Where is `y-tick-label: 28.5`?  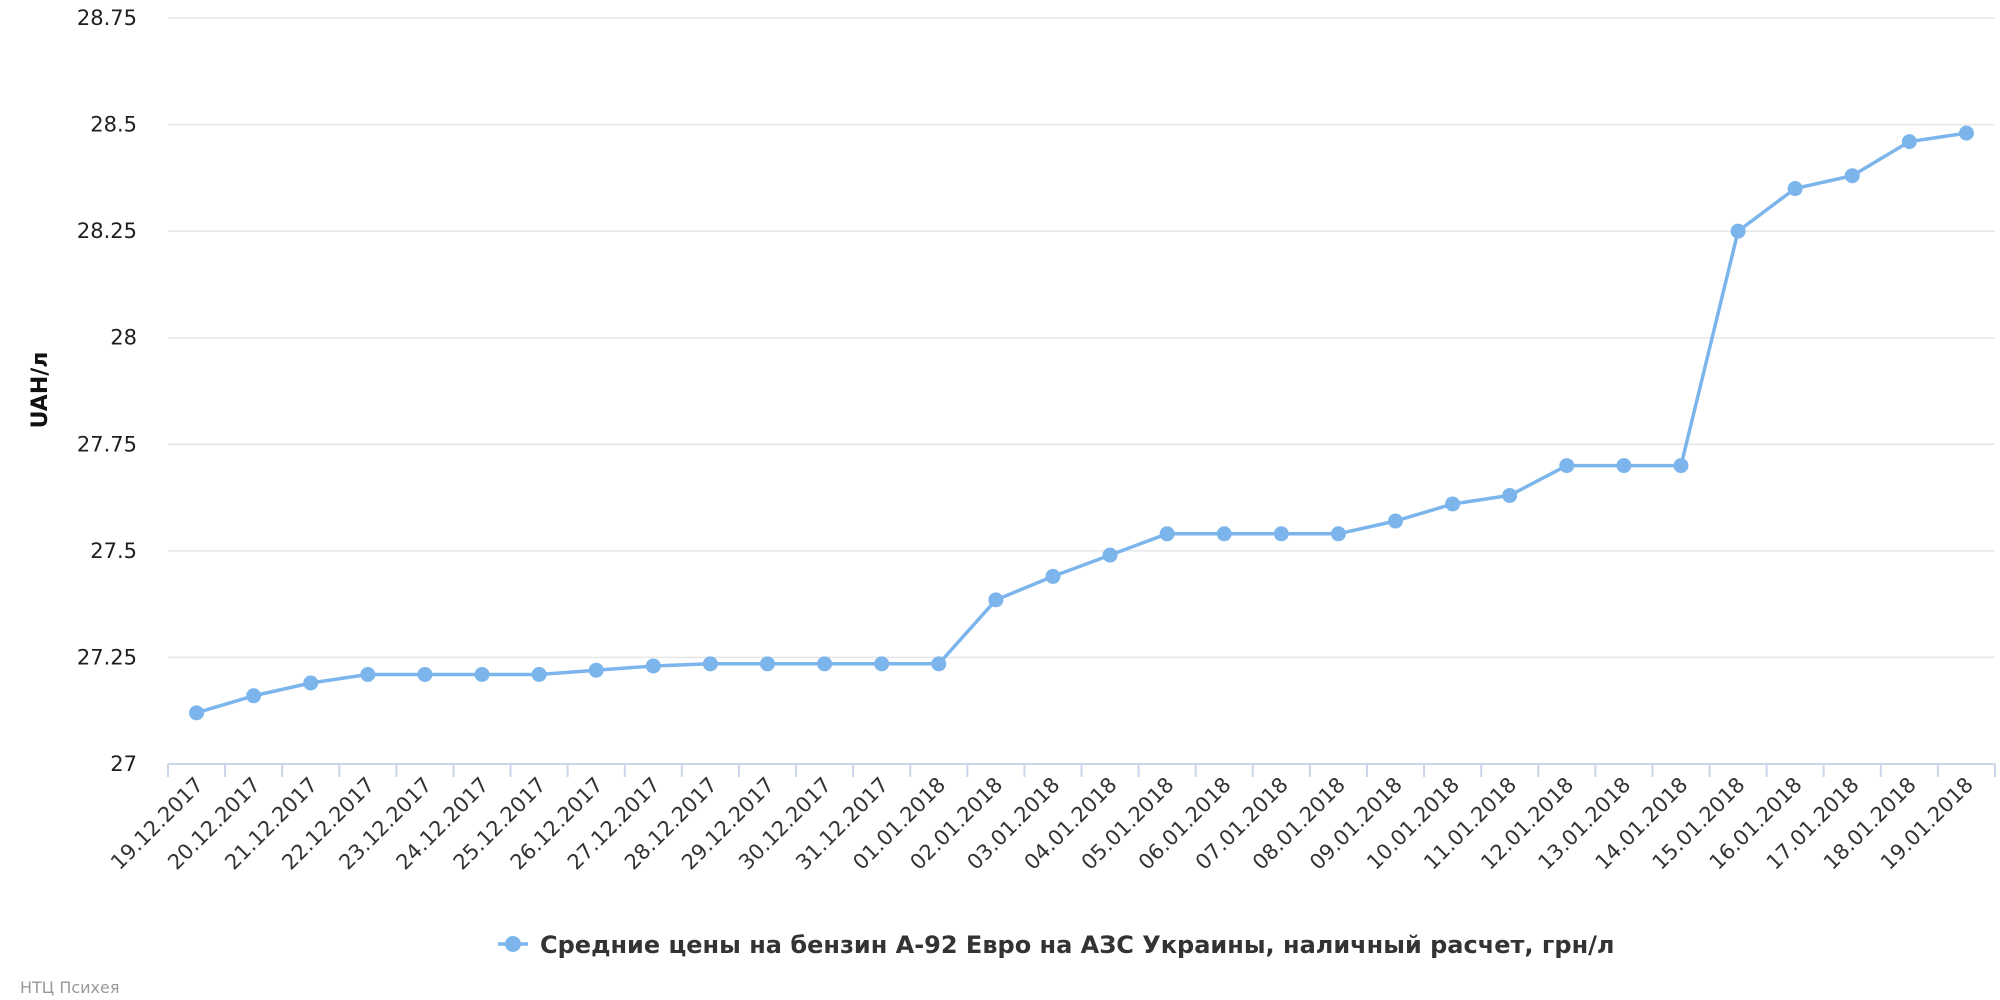 y-tick-label: 28.5 is located at coordinates (113, 125).